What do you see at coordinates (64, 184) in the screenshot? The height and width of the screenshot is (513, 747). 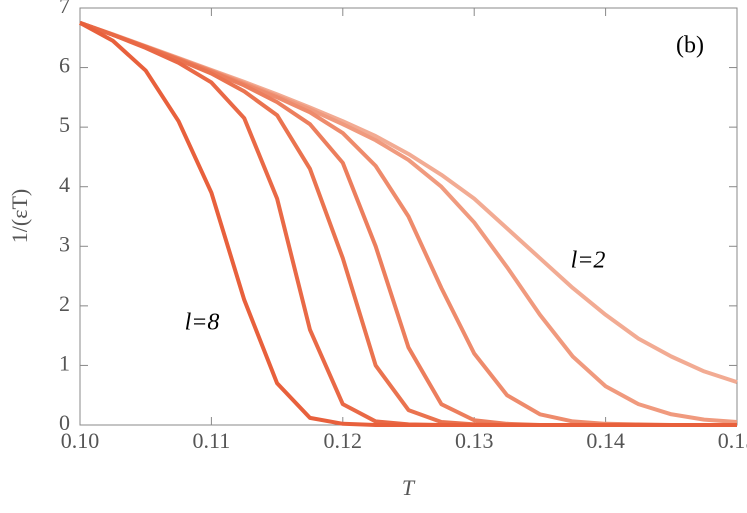 I see `y-tick-label: 4` at bounding box center [64, 184].